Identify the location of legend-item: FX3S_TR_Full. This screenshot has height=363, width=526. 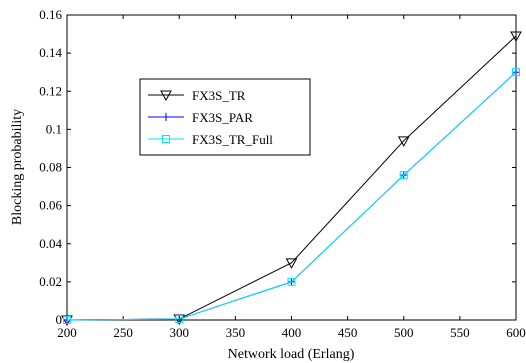
(210, 139).